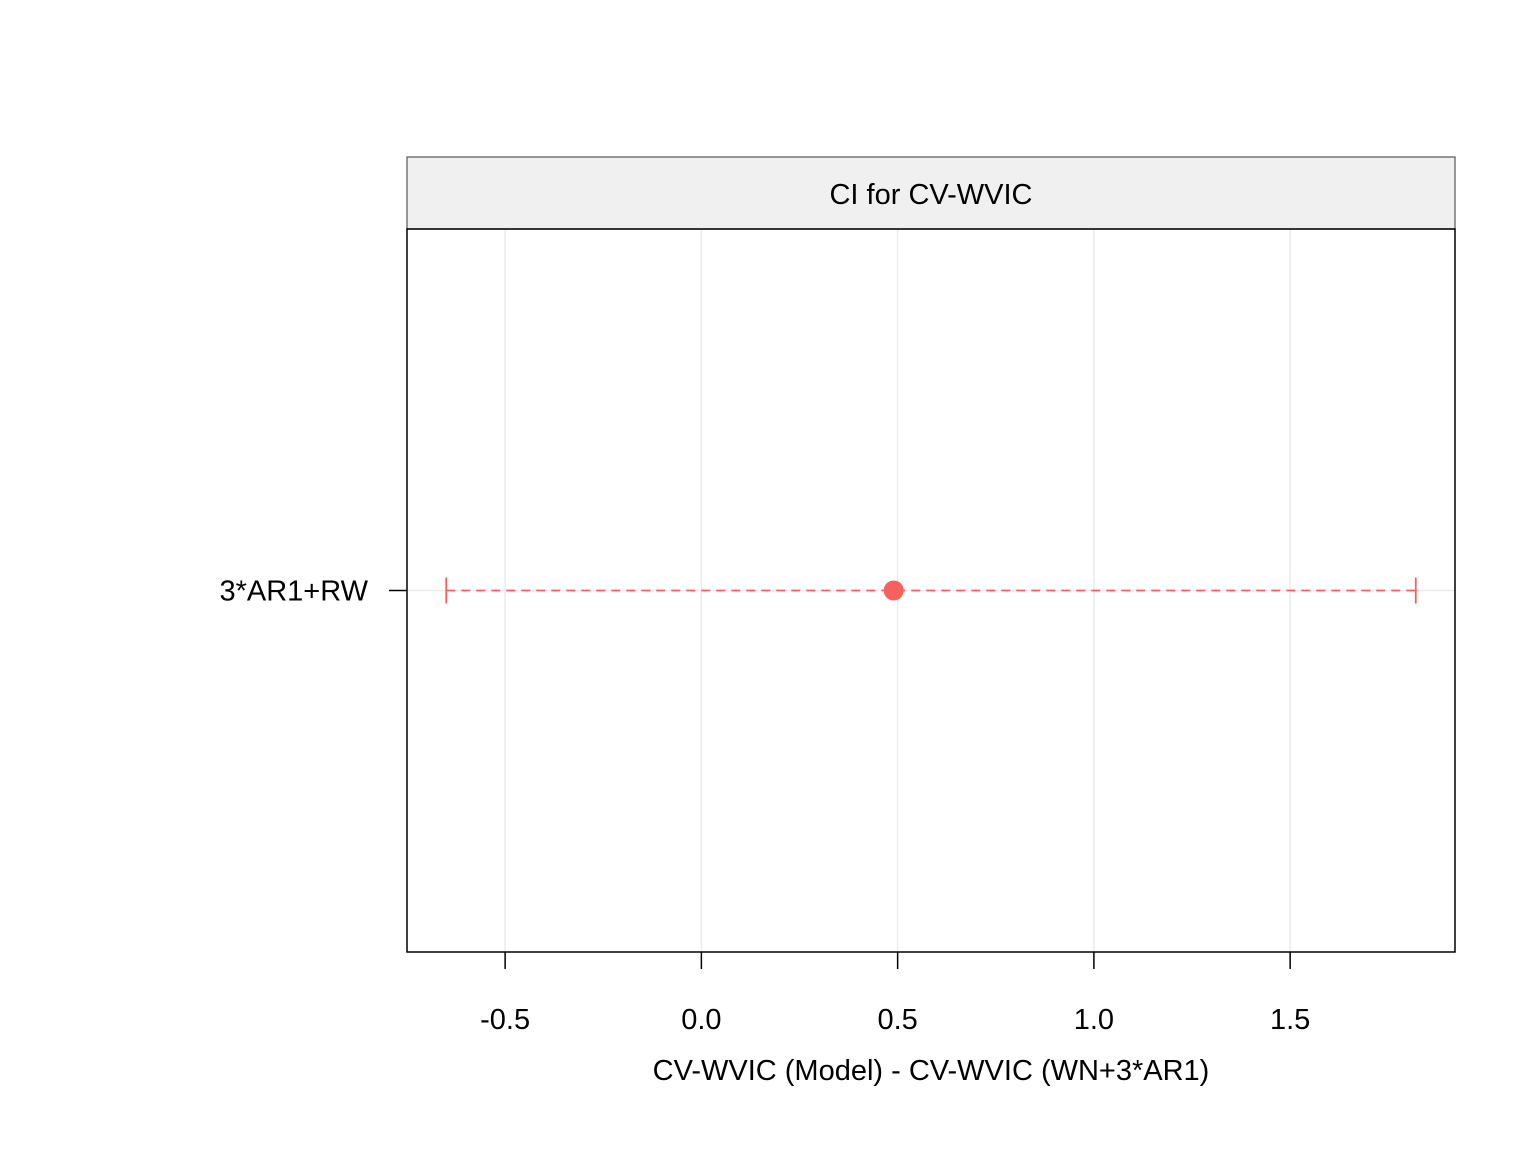 The height and width of the screenshot is (1152, 1536). I want to click on point-estimate, so click(893, 590).